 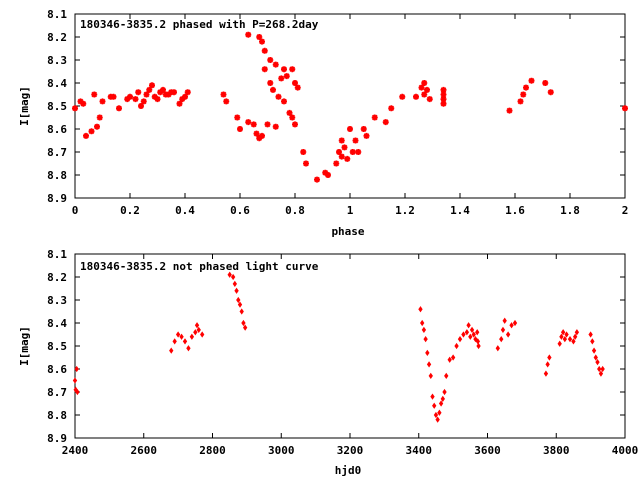 I want to click on unphased-x-tick-label: 3800, so click(x=556, y=450).